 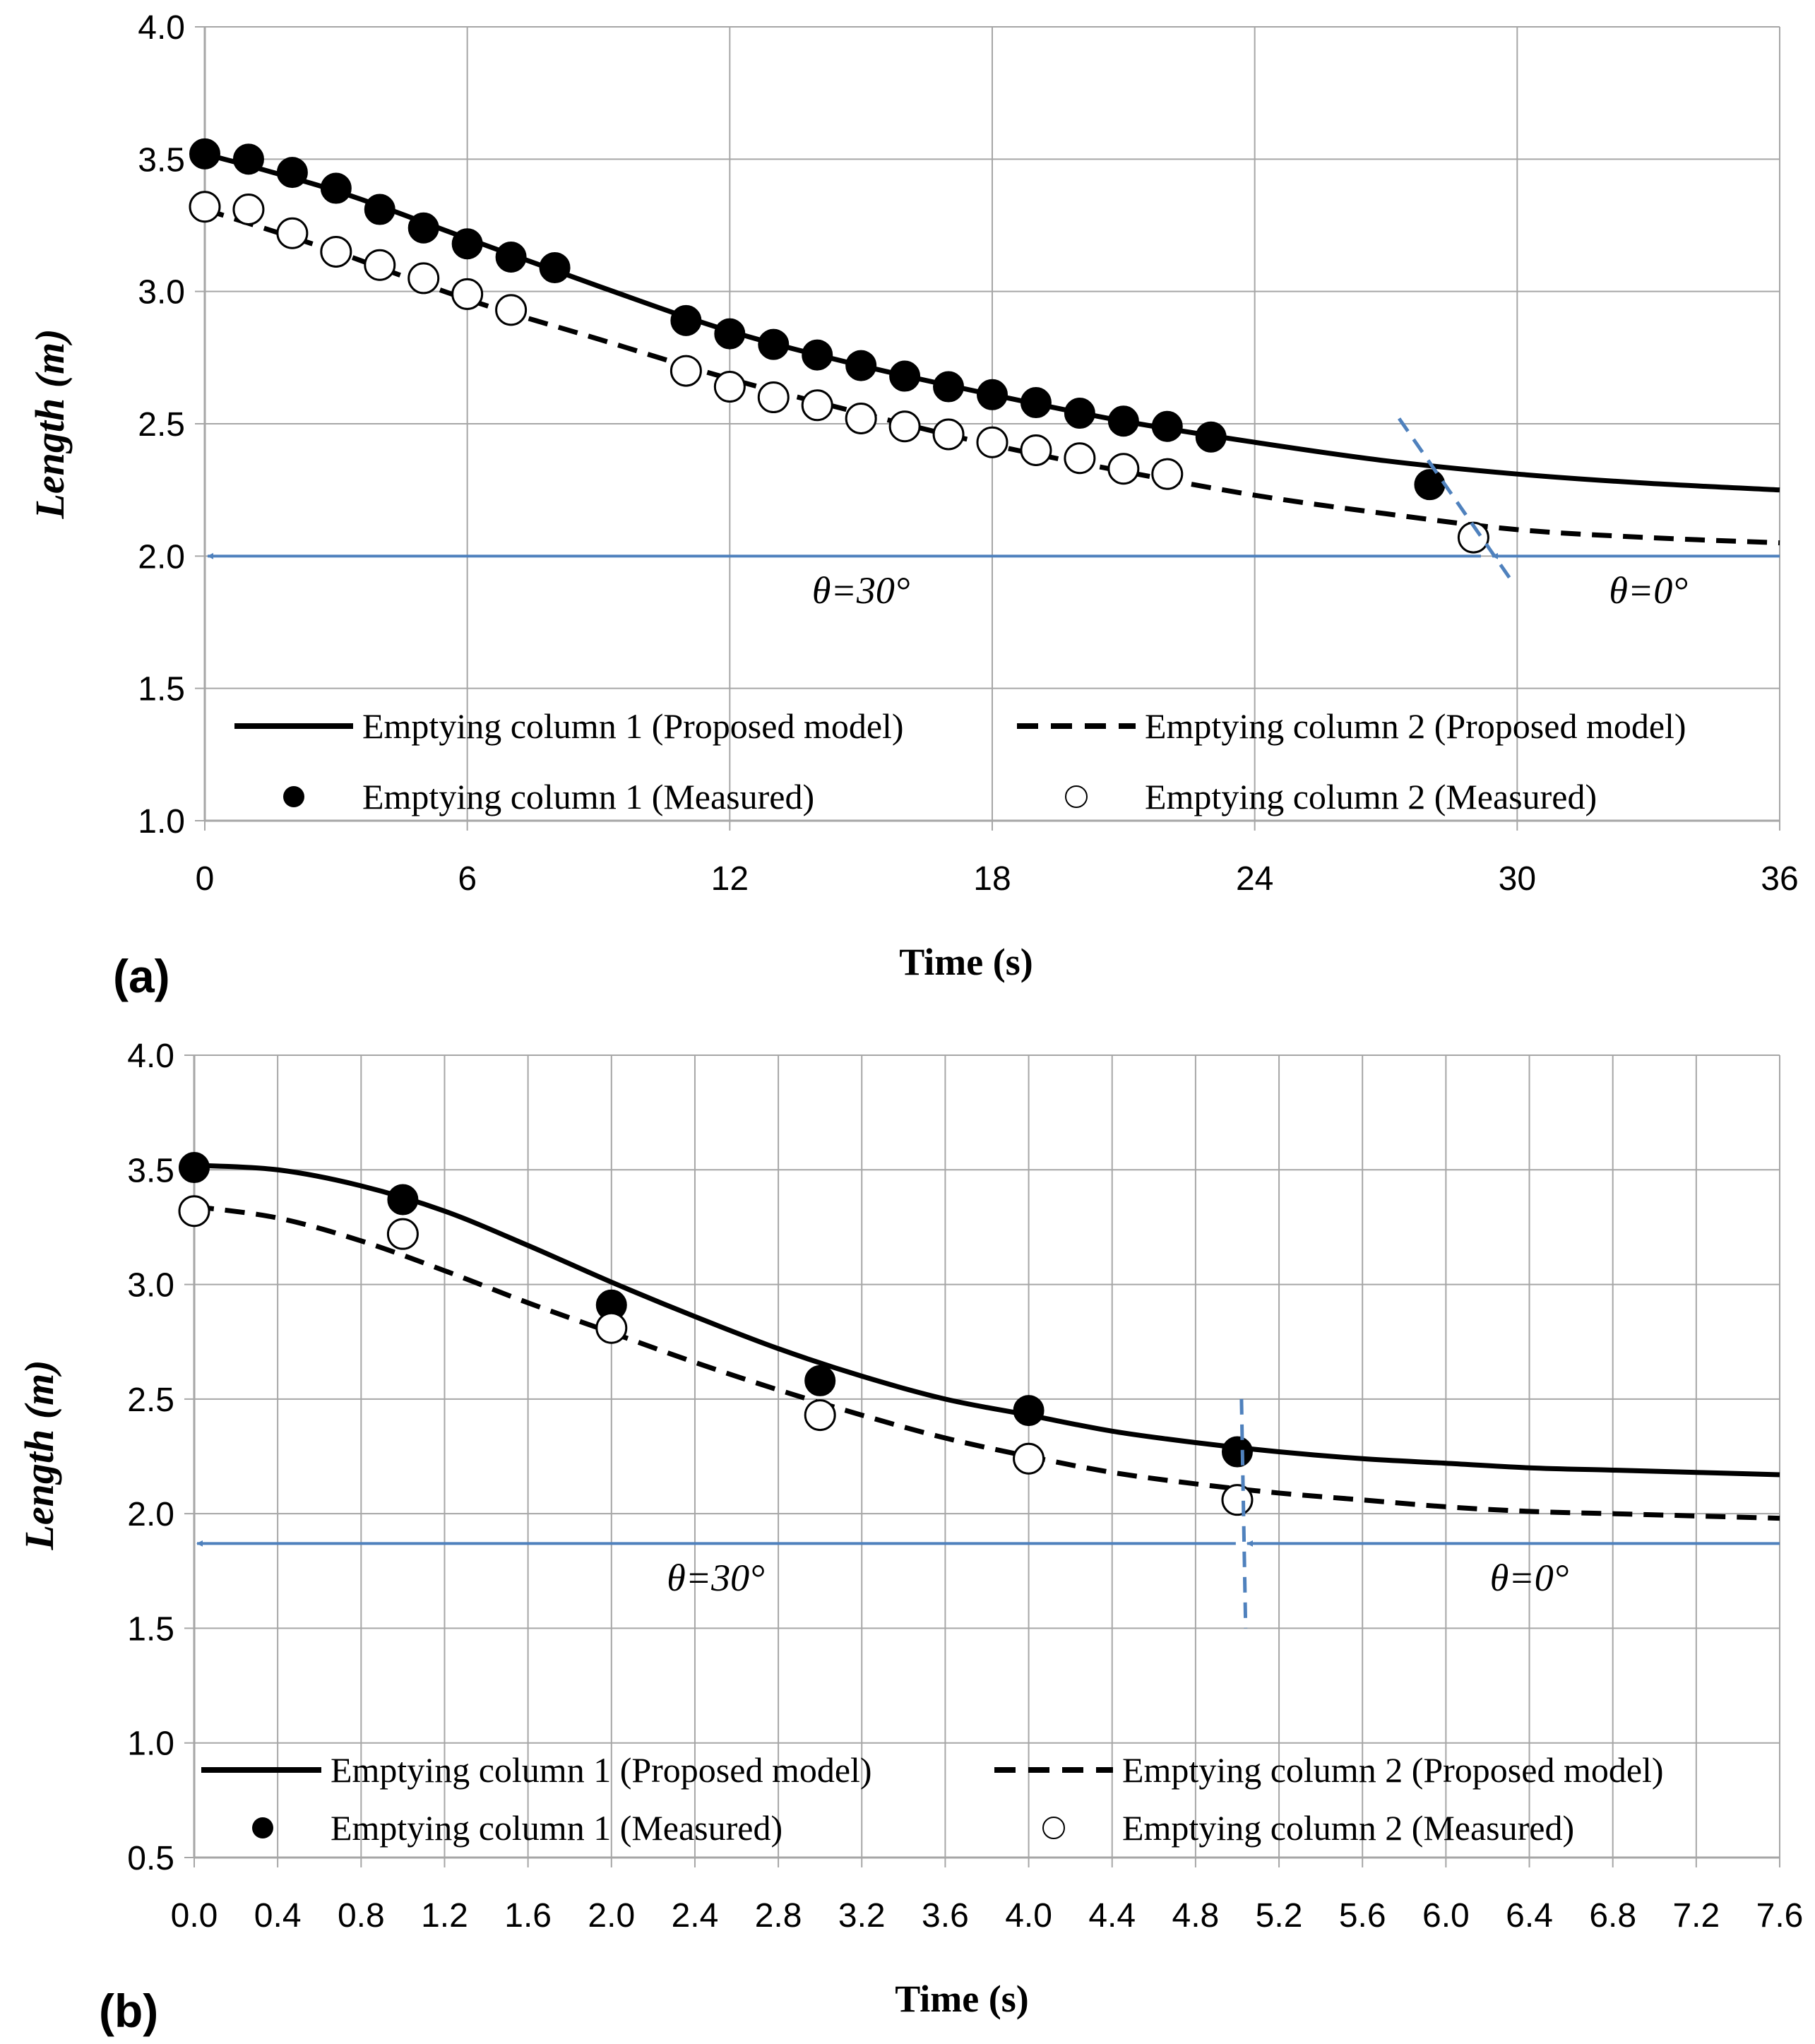 I want to click on x-tick-label-b: 3.6, so click(x=946, y=1916).